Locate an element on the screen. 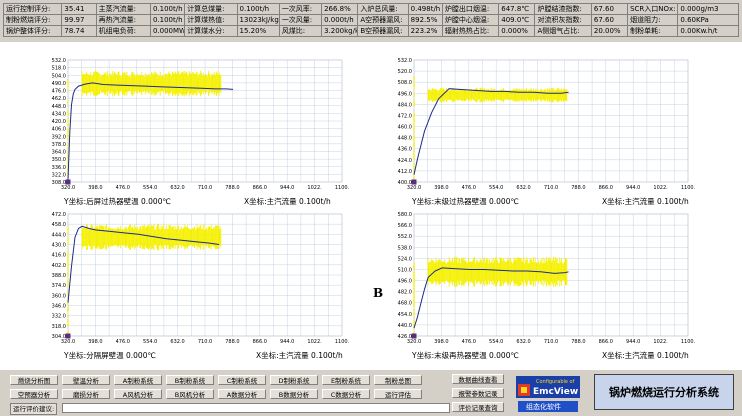 This screenshot has width=742, height=416. y-tick-label: 374.0 is located at coordinates (59, 286).